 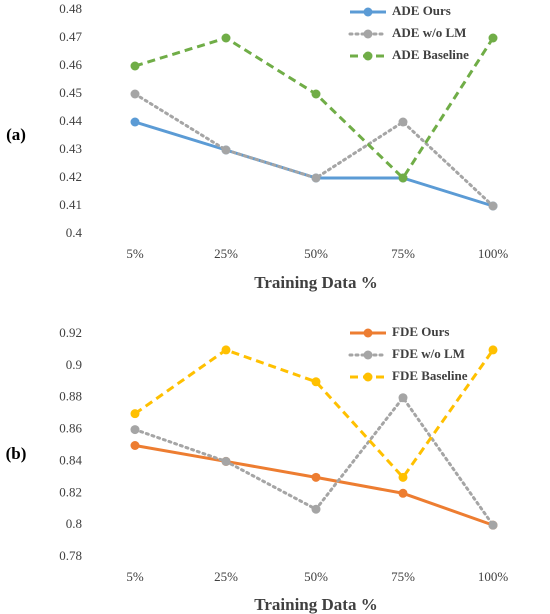 I want to click on y-tick-label: 0.78, so click(x=70, y=555).